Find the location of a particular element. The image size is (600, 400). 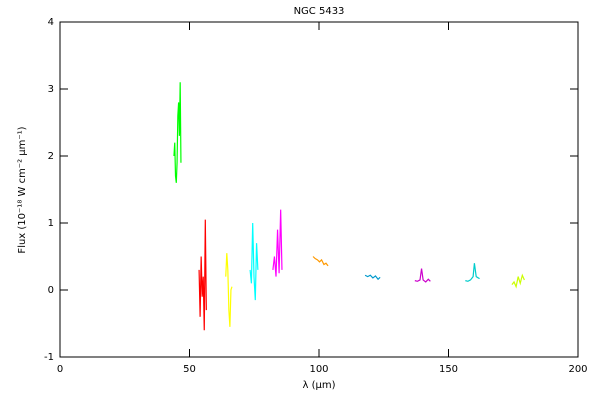

y-tick-label: -1 is located at coordinates (49, 357).